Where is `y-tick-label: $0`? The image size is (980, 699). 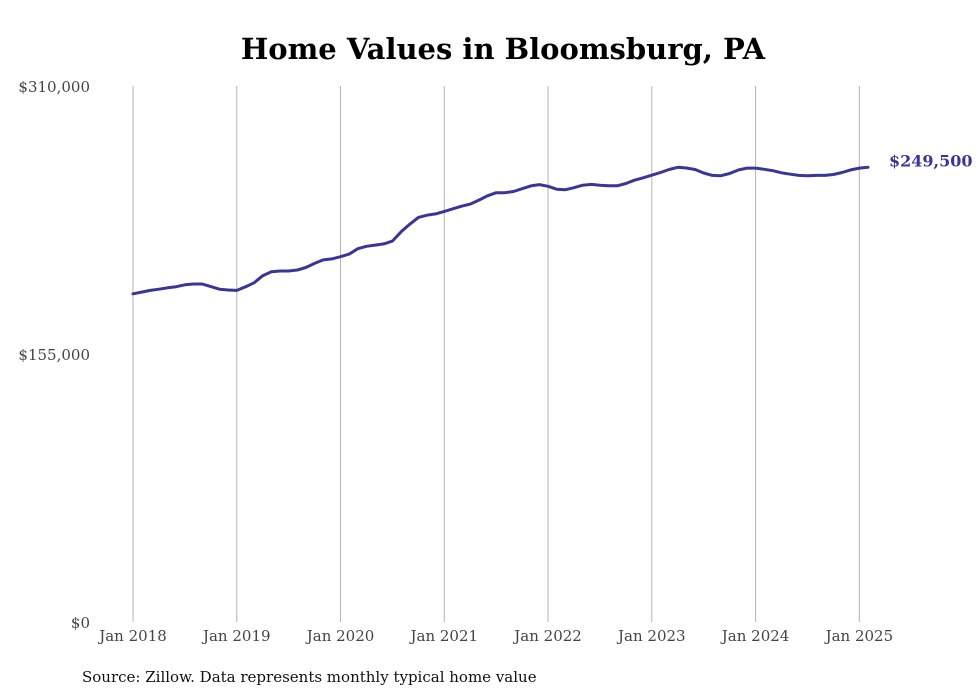
y-tick-label: $0 is located at coordinates (80, 623).